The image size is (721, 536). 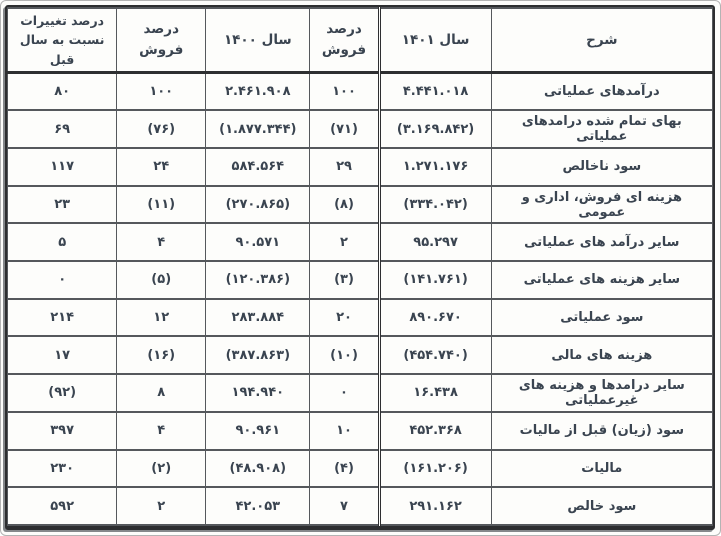 What do you see at coordinates (62, 280) in the screenshot?
I see `cell-change-pct: ۰` at bounding box center [62, 280].